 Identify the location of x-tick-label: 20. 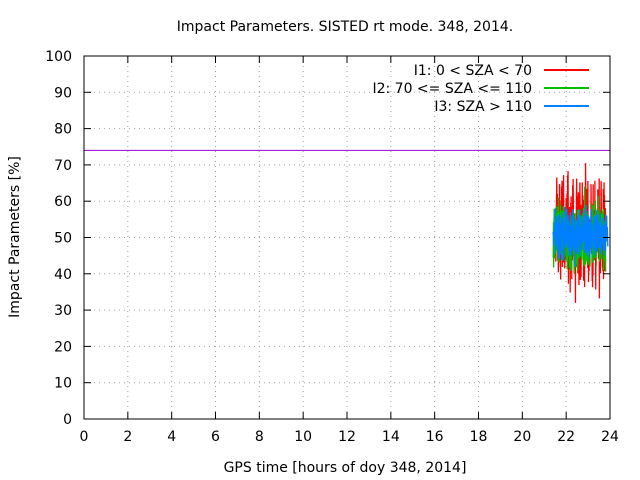
(522, 437).